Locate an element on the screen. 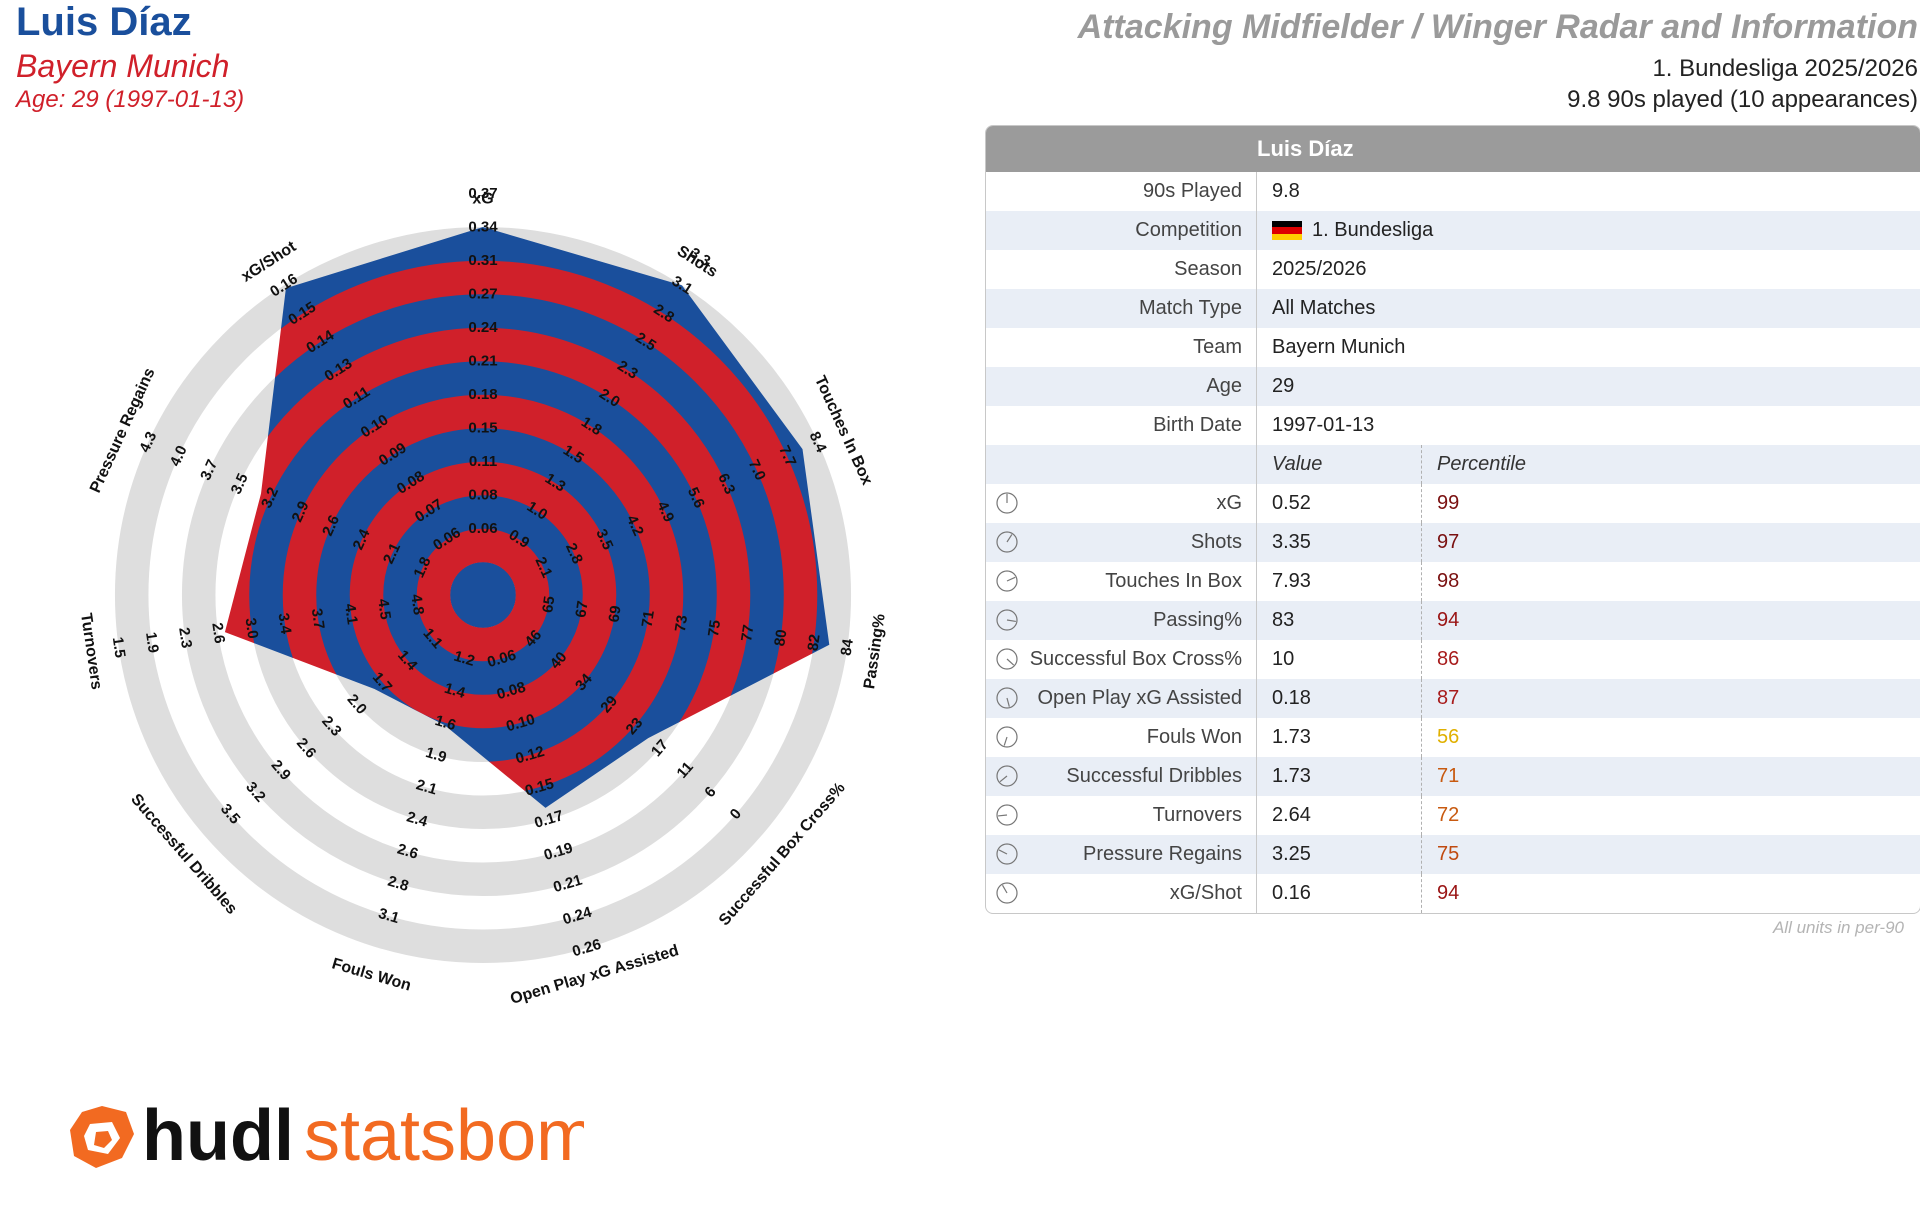 This screenshot has height=1218, width=1920. brand-text-hudl: hudl is located at coordinates (218, 1137).